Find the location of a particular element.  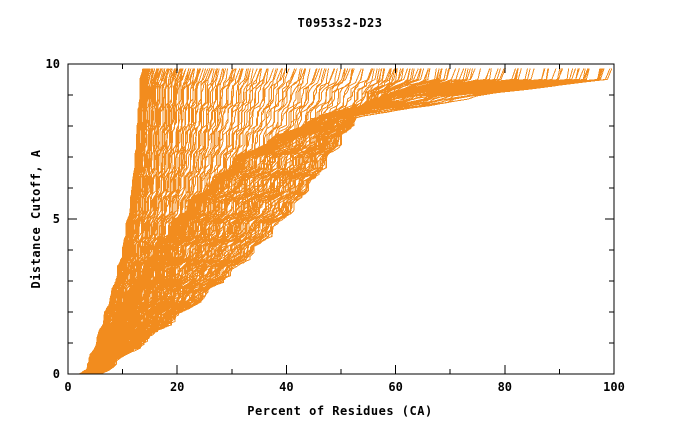

x-tick-label: 60 is located at coordinates (395, 387).